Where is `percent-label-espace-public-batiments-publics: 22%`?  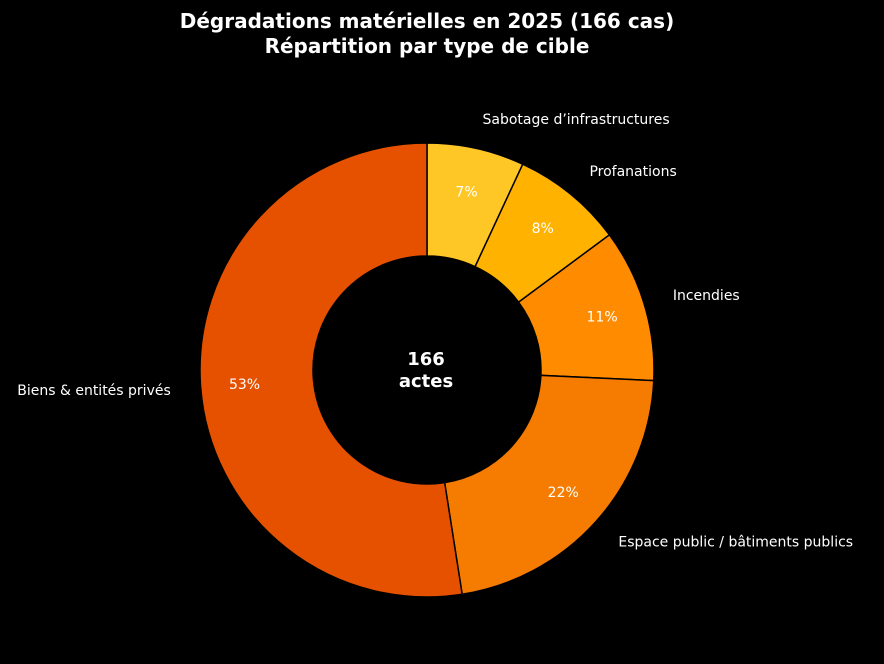
percent-label-espace-public-batiments-publics: 22% is located at coordinates (563, 493).